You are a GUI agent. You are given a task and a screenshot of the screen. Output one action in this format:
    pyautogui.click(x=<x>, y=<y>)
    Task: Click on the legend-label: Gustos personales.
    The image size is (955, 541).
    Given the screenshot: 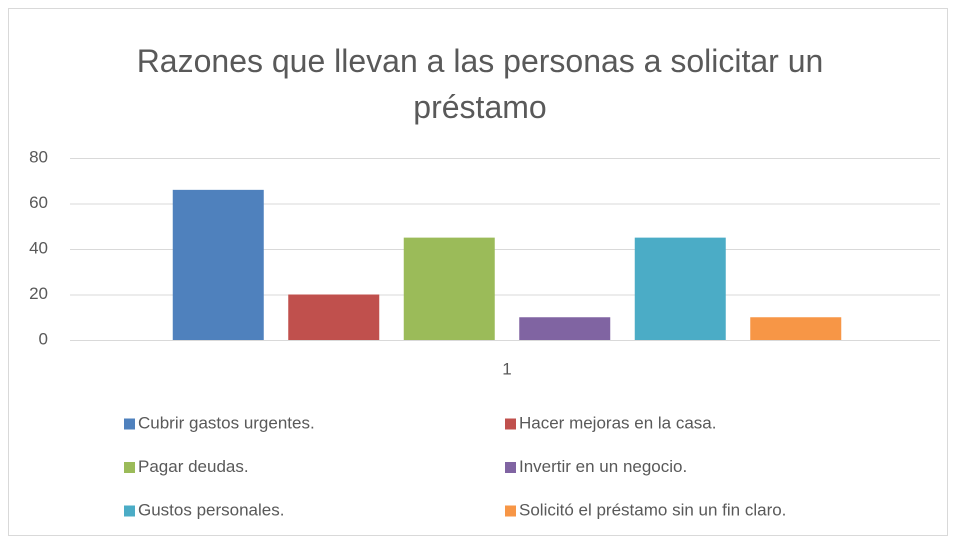 What is the action you would take?
    pyautogui.click(x=211, y=509)
    